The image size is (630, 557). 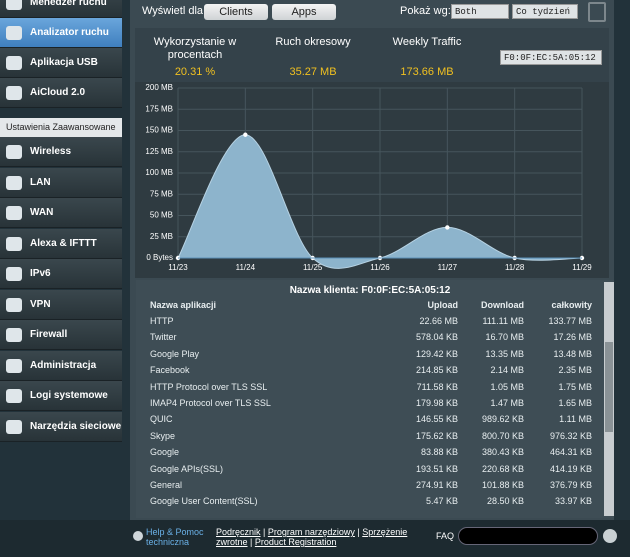 I want to click on x-tick-label: 11/27, so click(x=448, y=267).